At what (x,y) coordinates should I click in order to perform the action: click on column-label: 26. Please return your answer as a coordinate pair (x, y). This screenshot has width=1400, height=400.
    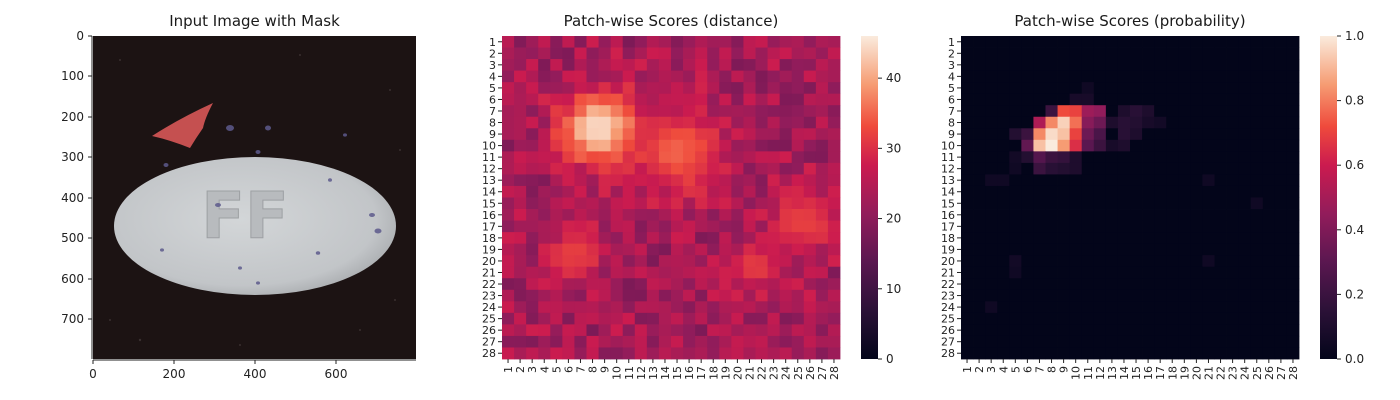
    Looking at the image, I should click on (1269, 373).